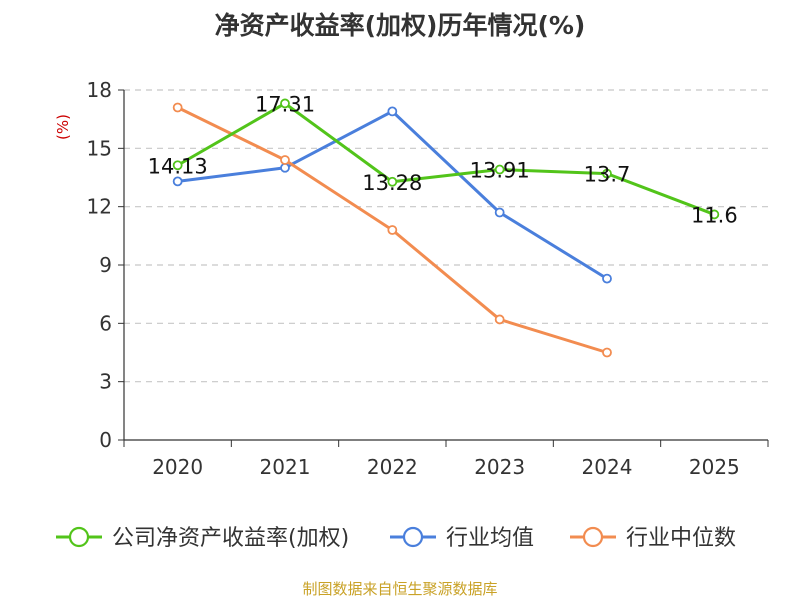 This screenshot has height=600, width=800. What do you see at coordinates (63, 127) in the screenshot?
I see `y-axis-label: (%)` at bounding box center [63, 127].